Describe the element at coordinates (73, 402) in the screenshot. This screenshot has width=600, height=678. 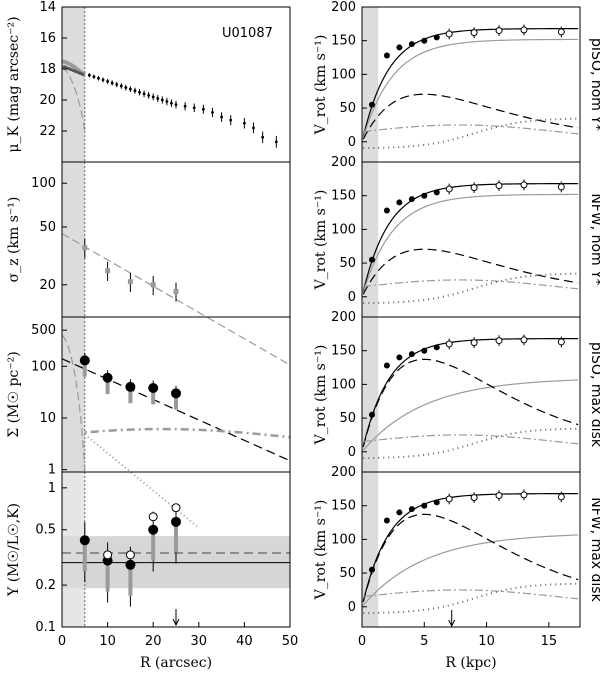
I see `bulge-density` at that location.